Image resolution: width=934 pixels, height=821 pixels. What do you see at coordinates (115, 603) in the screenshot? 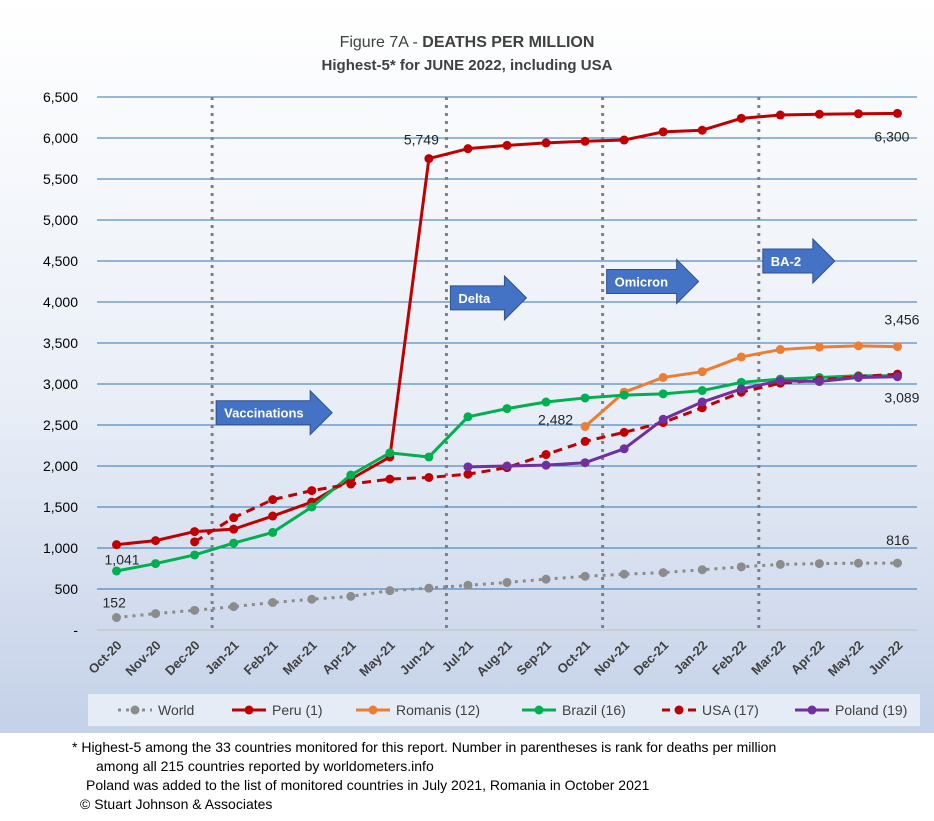
I see `data-label: 152` at bounding box center [115, 603].